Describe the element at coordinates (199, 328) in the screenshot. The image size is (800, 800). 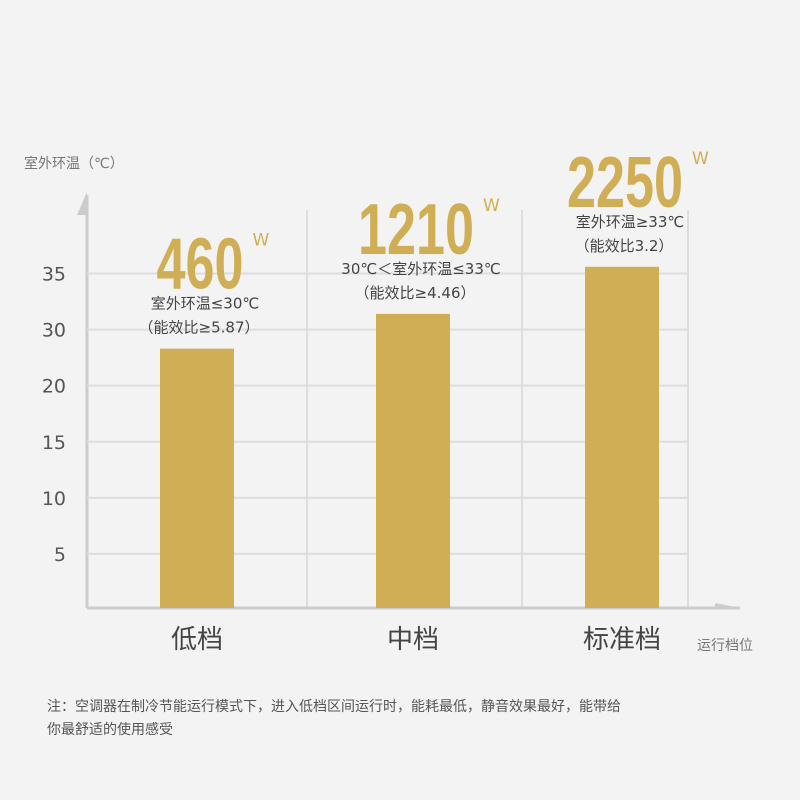
I see `annotation: （能效比≥5.87）` at that location.